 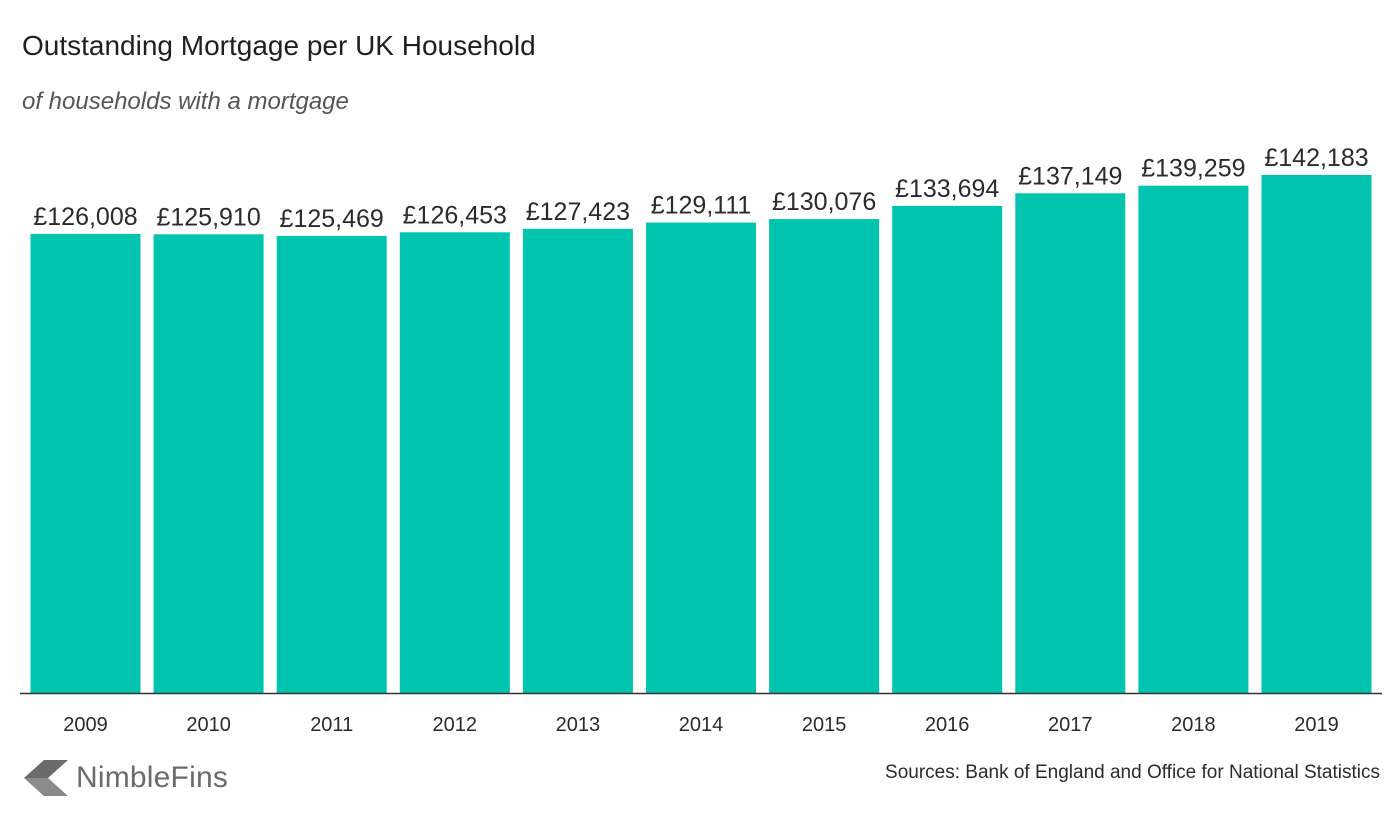 What do you see at coordinates (1193, 439) in the screenshot?
I see `bar-2018` at bounding box center [1193, 439].